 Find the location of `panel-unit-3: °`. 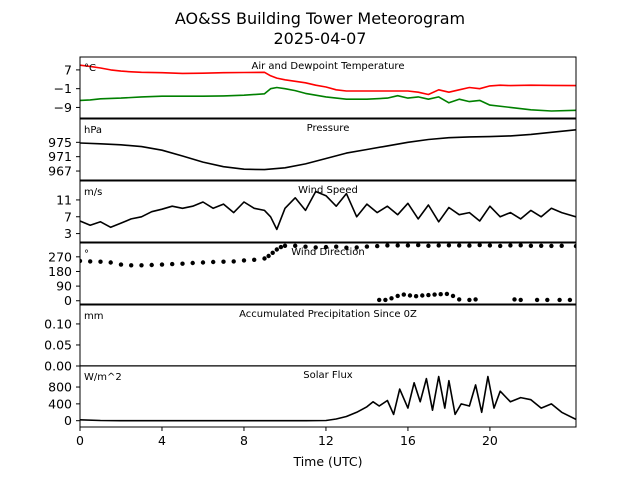

panel-unit-3: ° is located at coordinates (86, 254).